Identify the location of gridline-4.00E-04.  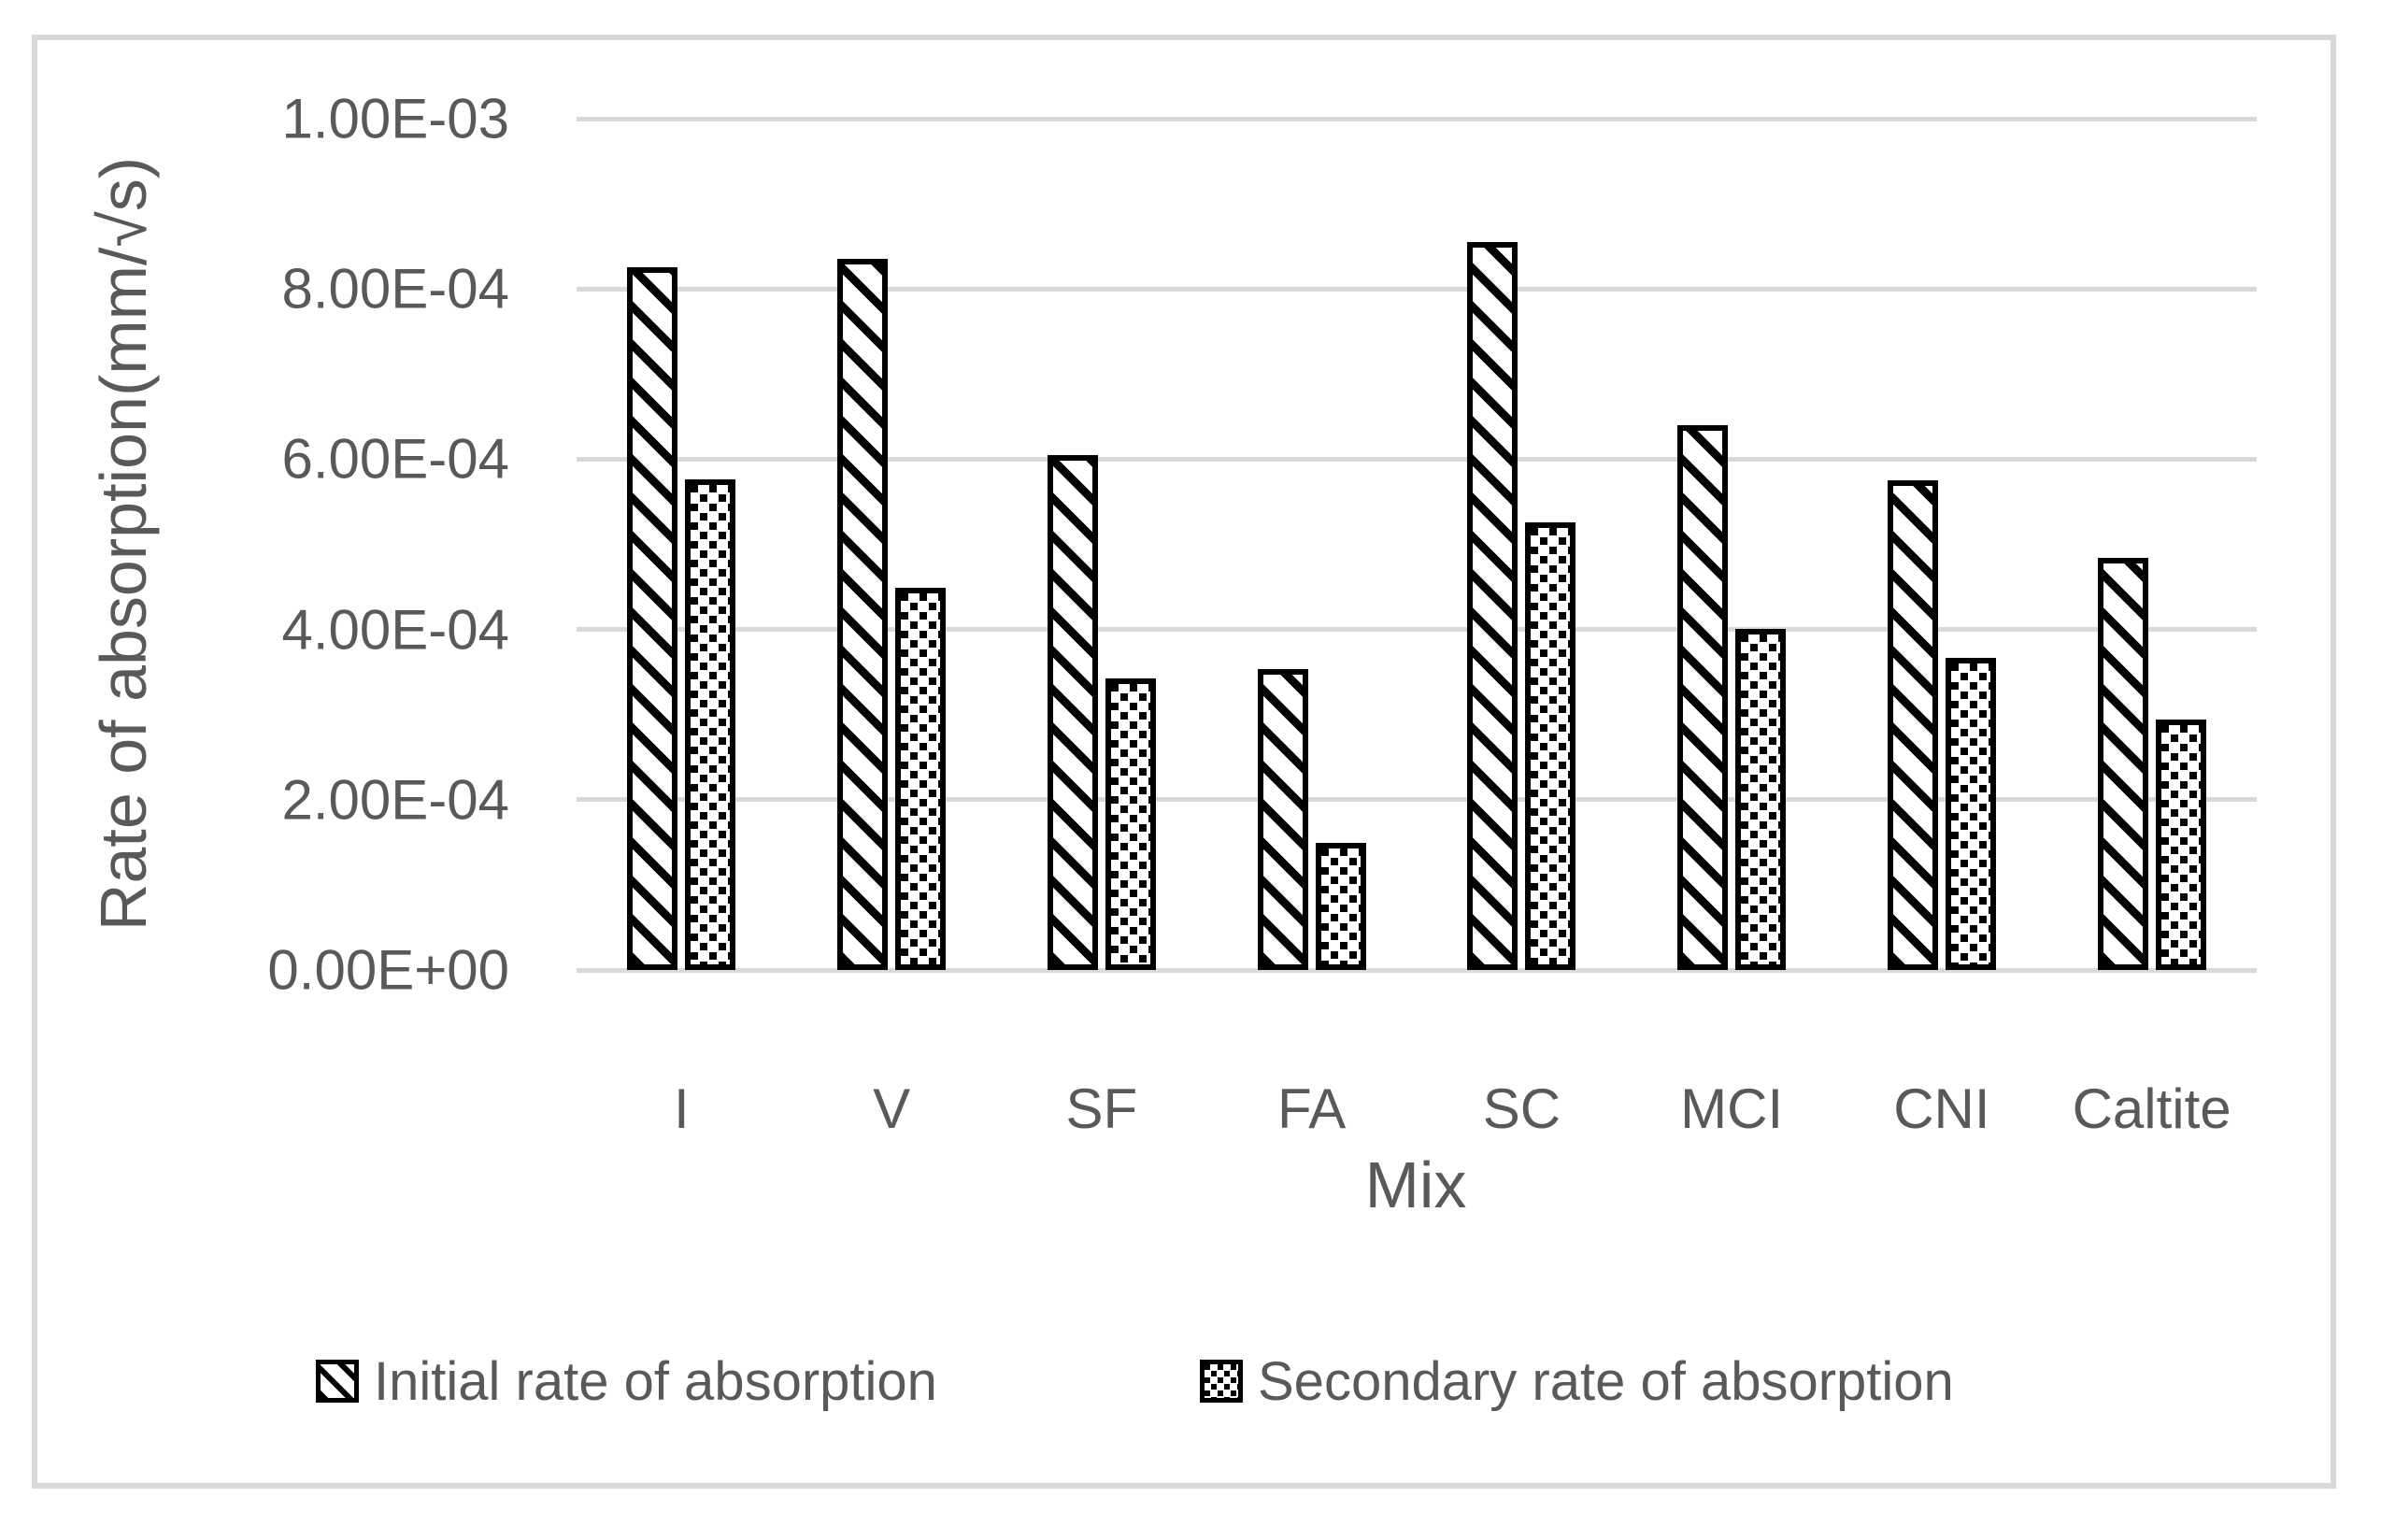
(1417, 630).